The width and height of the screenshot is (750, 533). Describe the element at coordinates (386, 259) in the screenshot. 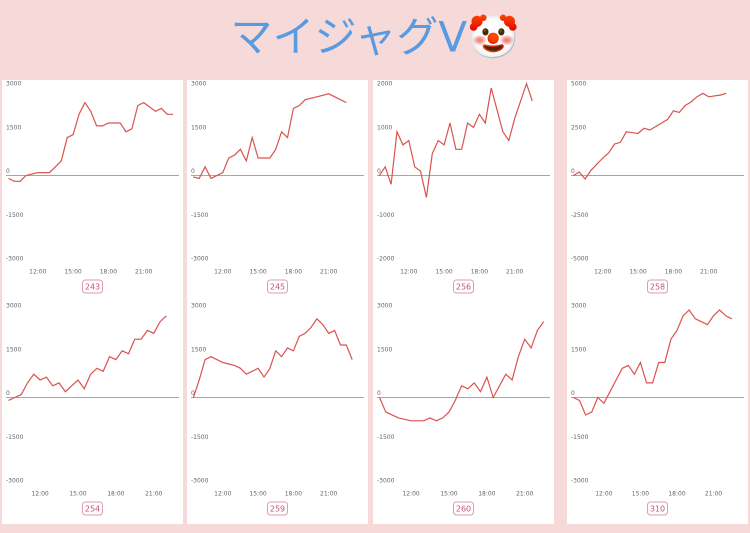

I see `y-tick-label: -2000` at that location.